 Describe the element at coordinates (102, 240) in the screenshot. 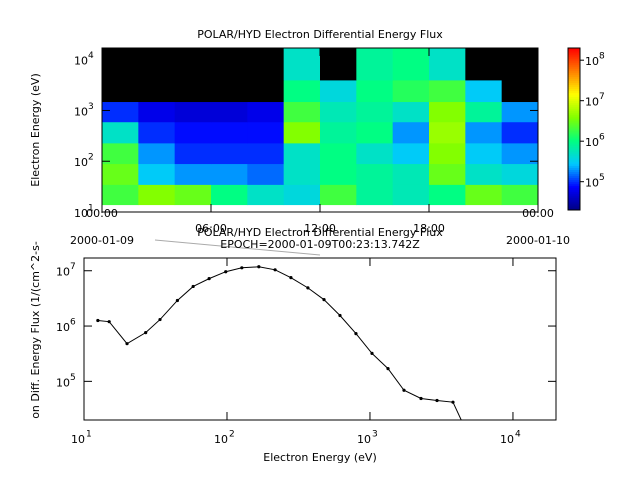

I see `x-tick-date: 2000-01-09` at that location.